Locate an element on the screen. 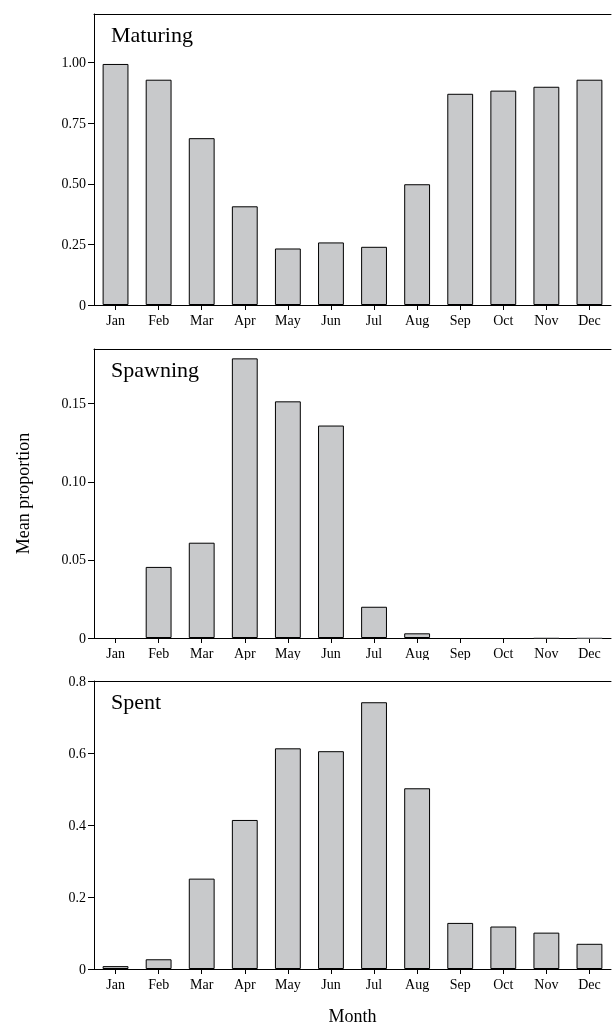 This screenshot has height=1030, width=612. chart-title: Spent is located at coordinates (136, 701).